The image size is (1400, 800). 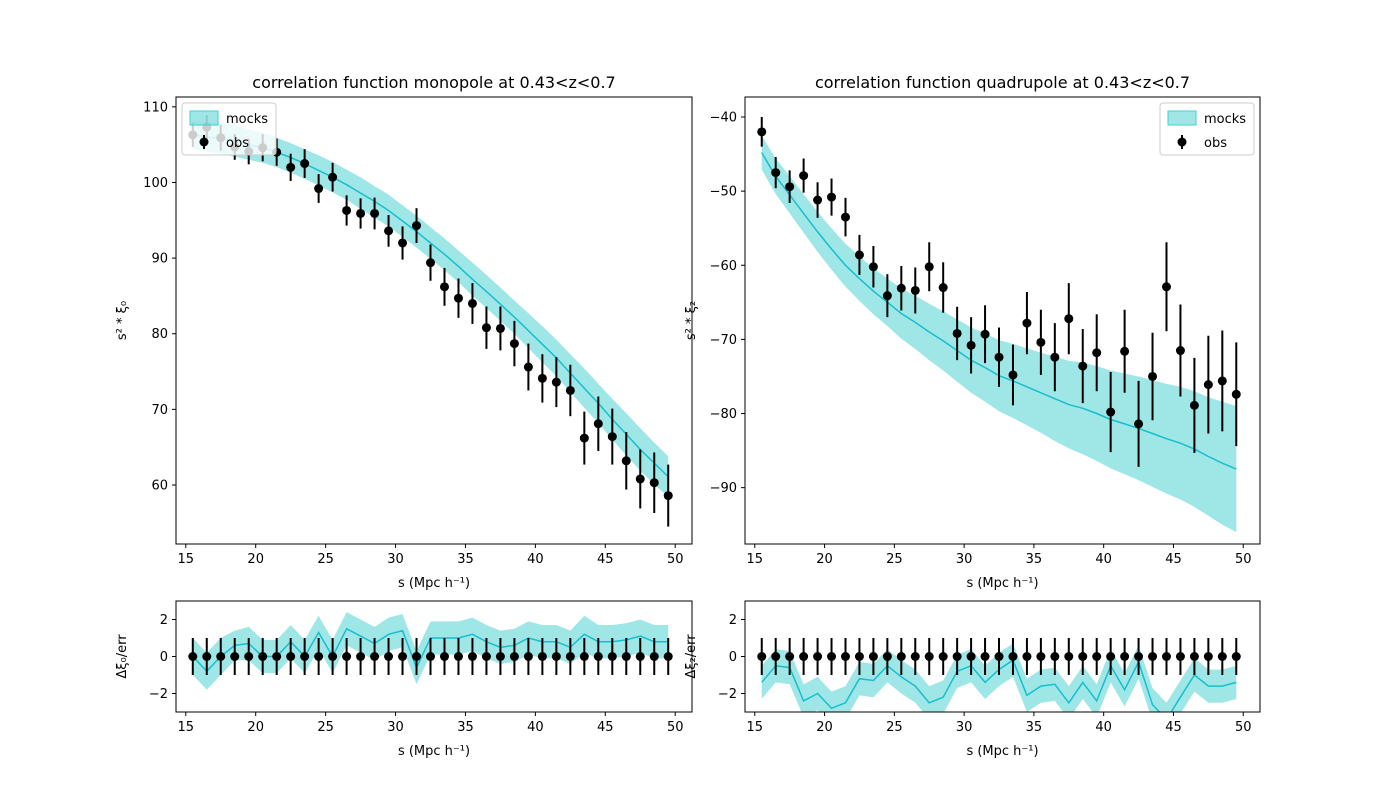 What do you see at coordinates (727, 694) in the screenshot?
I see `quad-resid-y-tick-label: −2` at bounding box center [727, 694].